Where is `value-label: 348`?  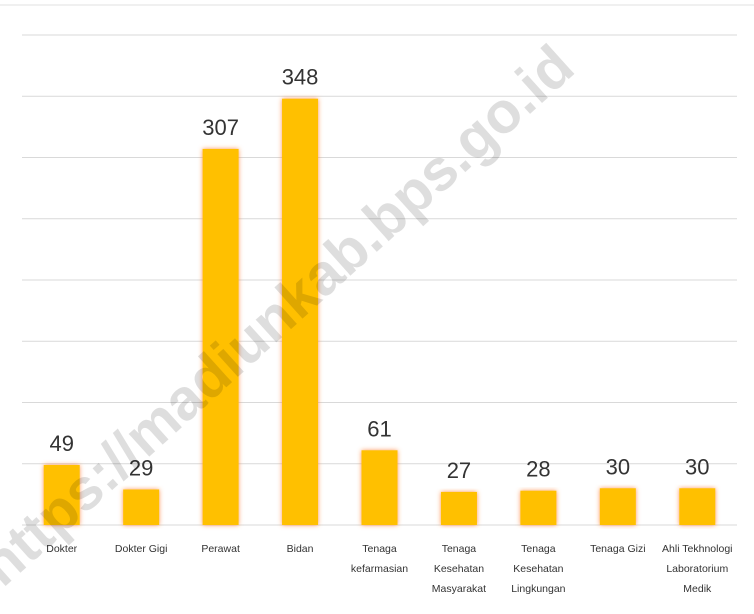 value-label: 348 is located at coordinates (300, 77).